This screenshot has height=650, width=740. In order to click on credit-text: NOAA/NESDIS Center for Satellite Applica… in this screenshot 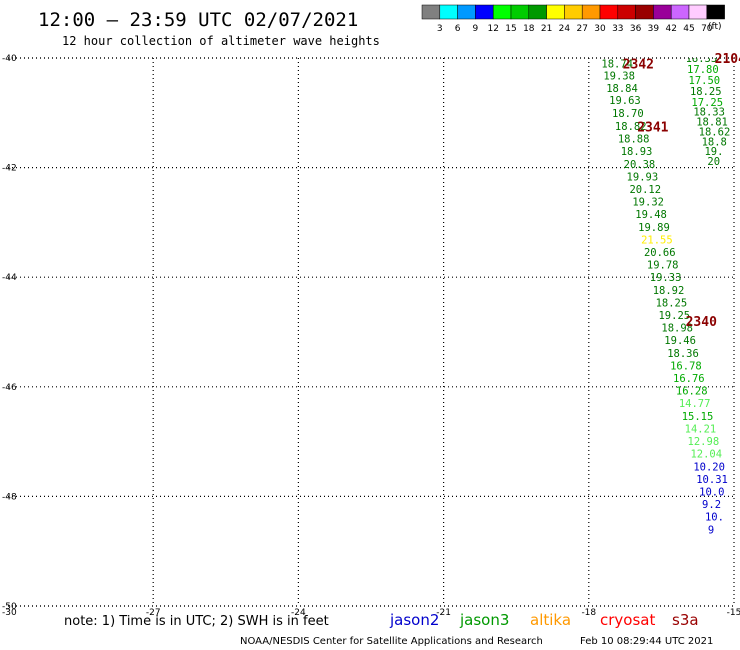, I will do `click(391, 641)`.